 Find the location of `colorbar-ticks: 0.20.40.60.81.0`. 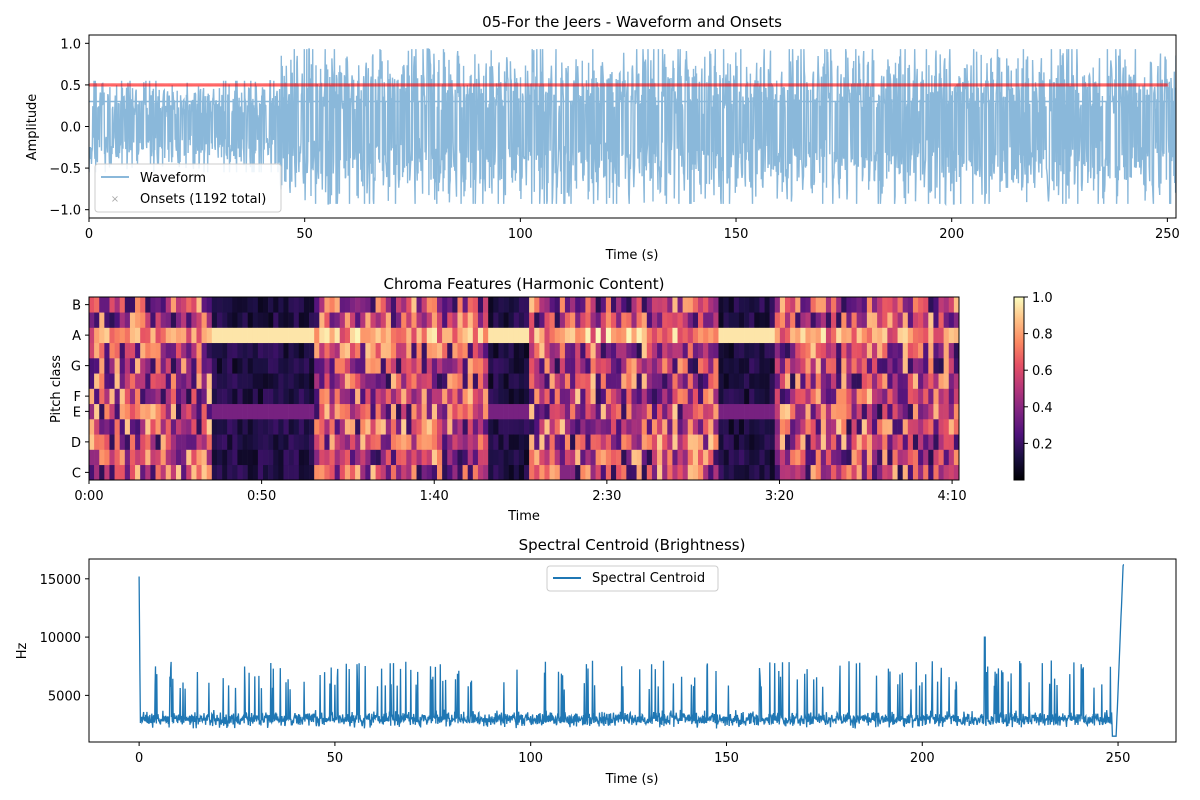

colorbar-ticks: 0.20.40.60.81.0 is located at coordinates (1038, 371).